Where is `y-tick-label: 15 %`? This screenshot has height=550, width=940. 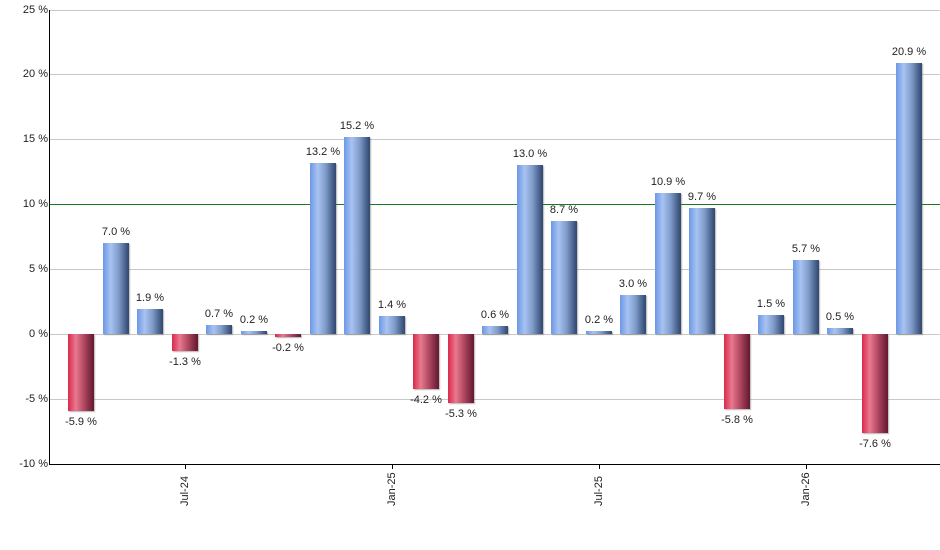
y-tick-label: 15 % is located at coordinates (35, 139).